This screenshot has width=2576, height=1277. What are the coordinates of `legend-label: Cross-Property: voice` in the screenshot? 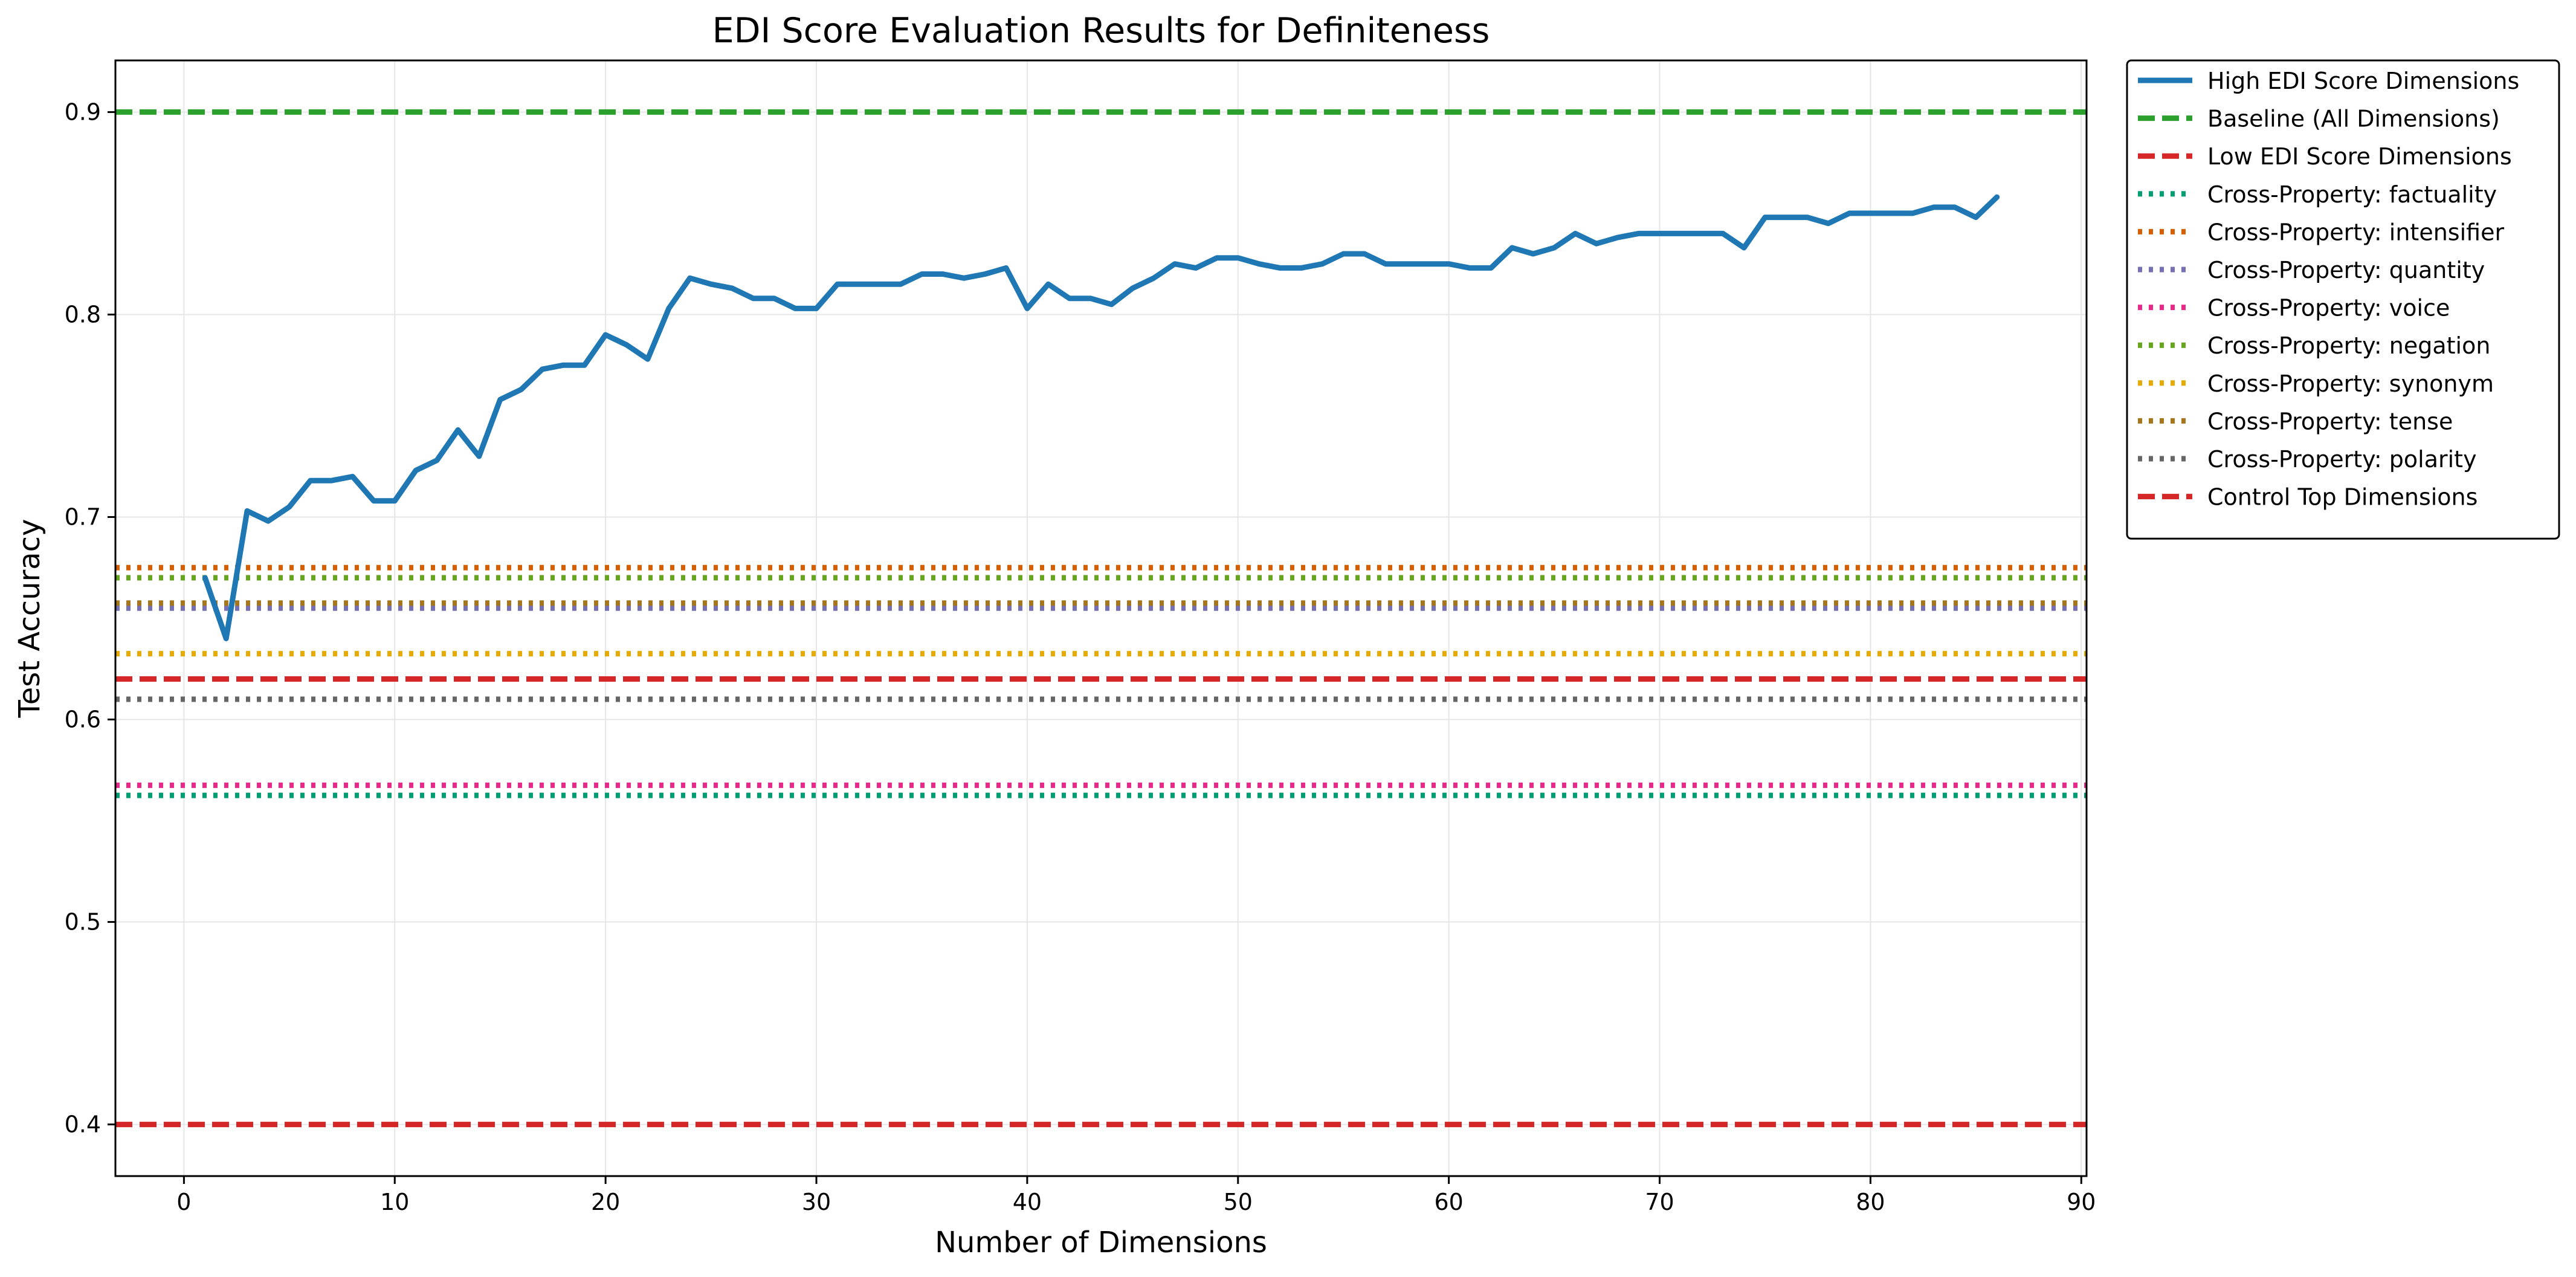 It's located at (2328, 308).